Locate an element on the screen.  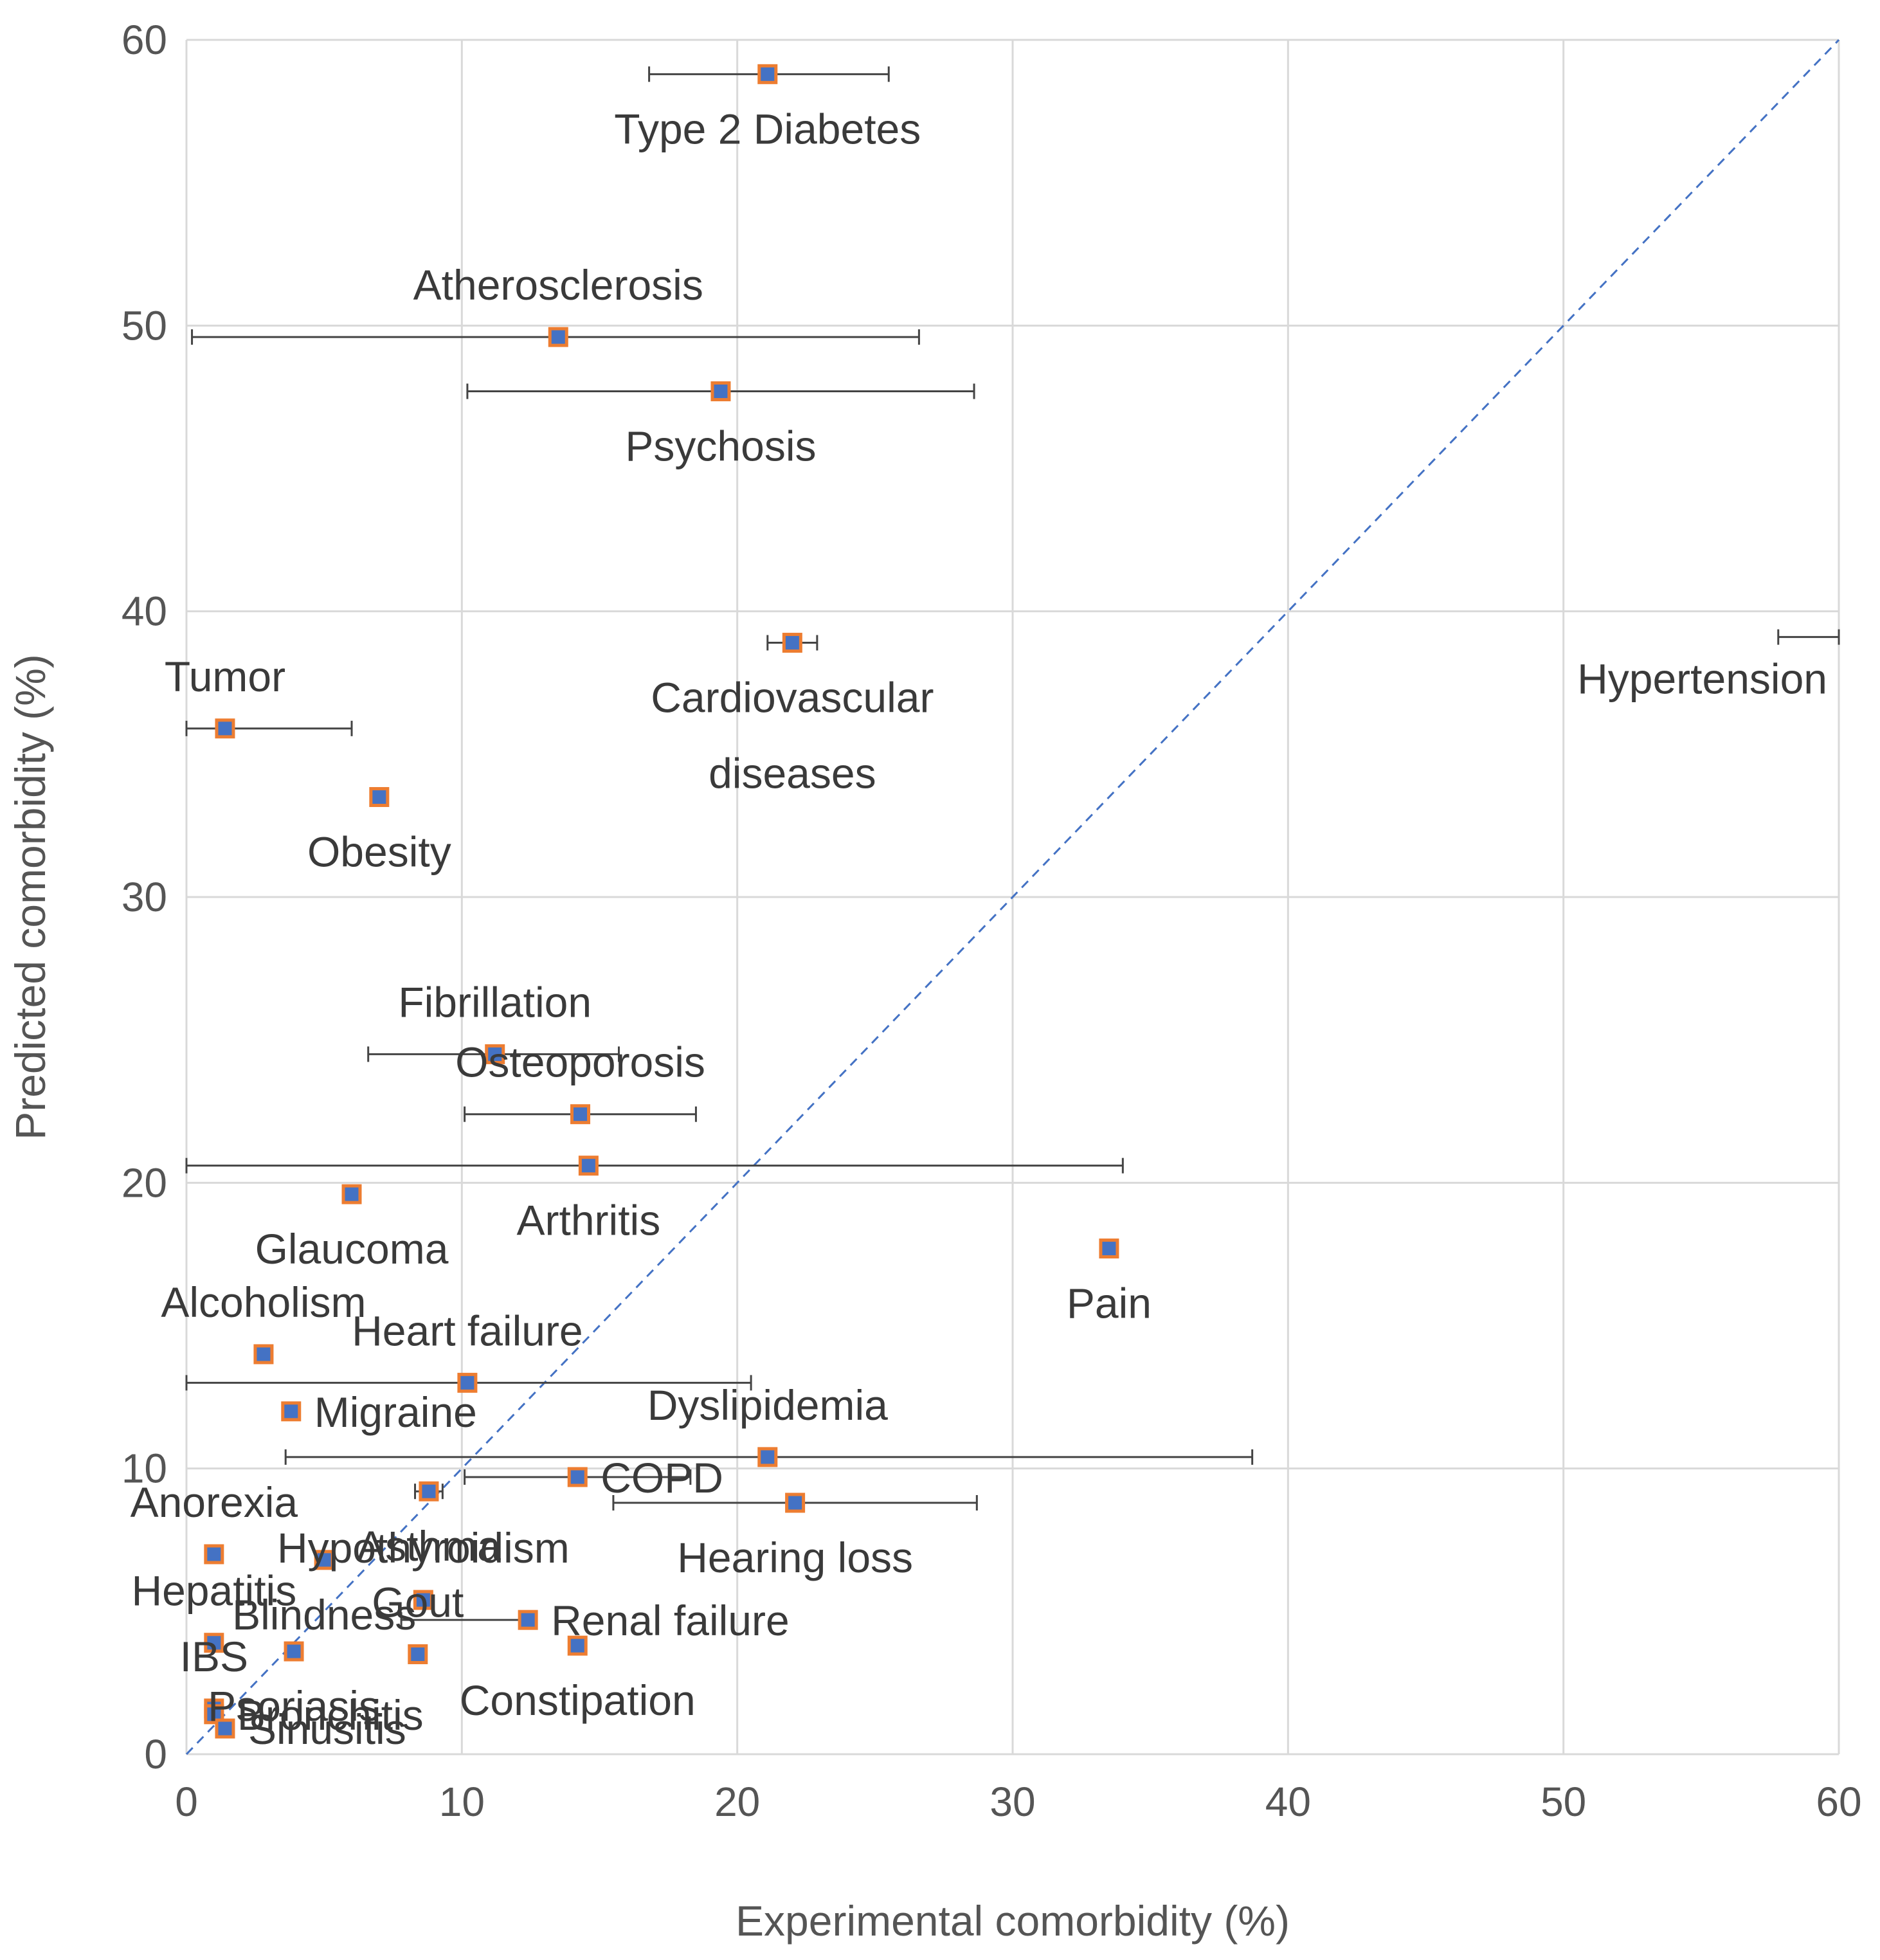
point-anorexia is located at coordinates (214, 1554).